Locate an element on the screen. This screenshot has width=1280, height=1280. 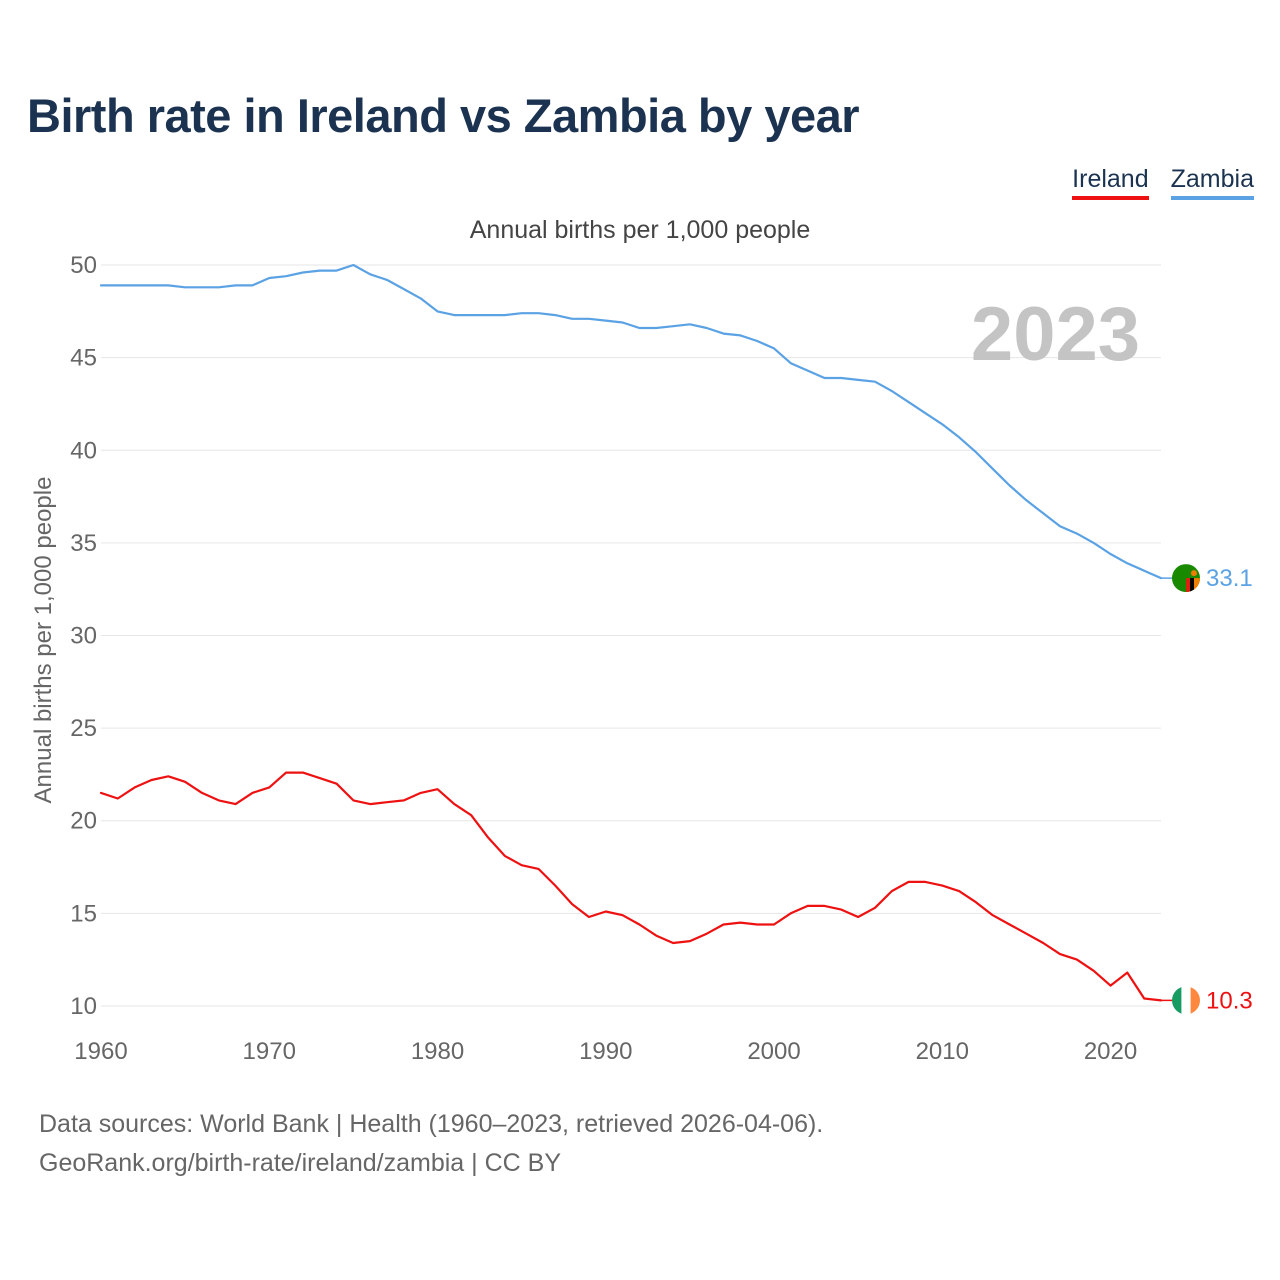
legend-label-ireland: Ireland is located at coordinates (1110, 179).